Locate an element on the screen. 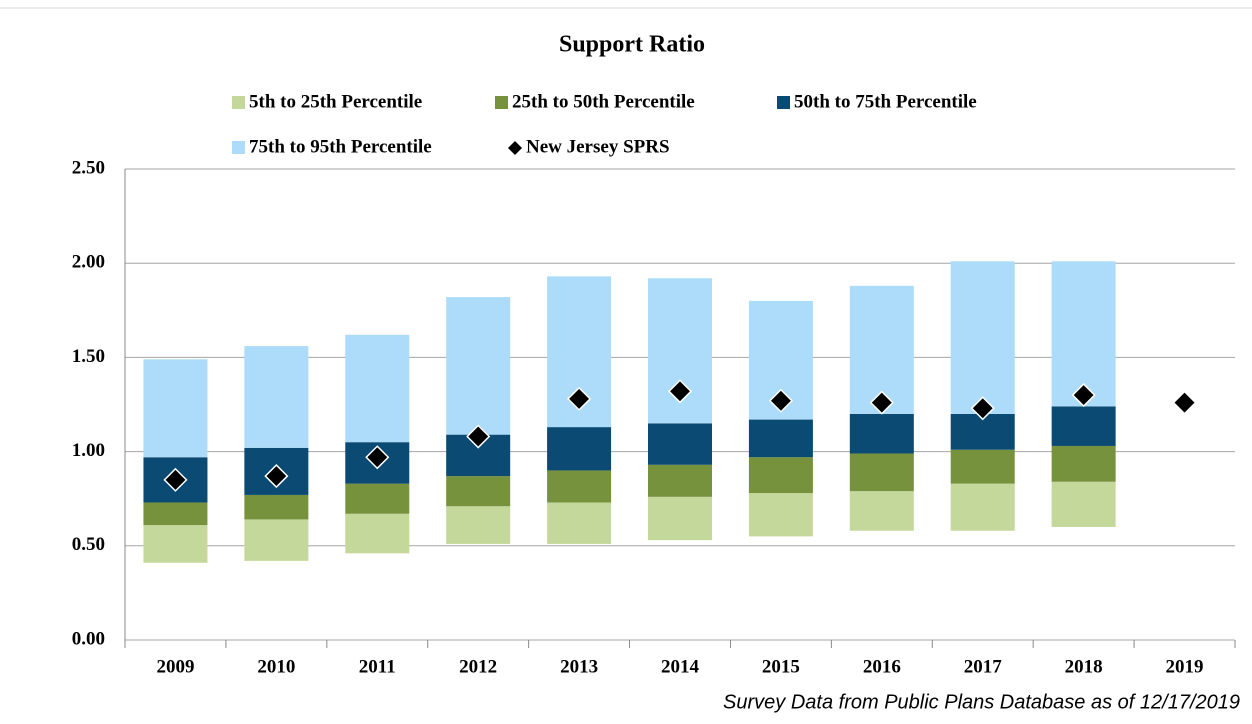 Image resolution: width=1252 pixels, height=724 pixels. y-tick-label: 2.50 is located at coordinates (88, 167).